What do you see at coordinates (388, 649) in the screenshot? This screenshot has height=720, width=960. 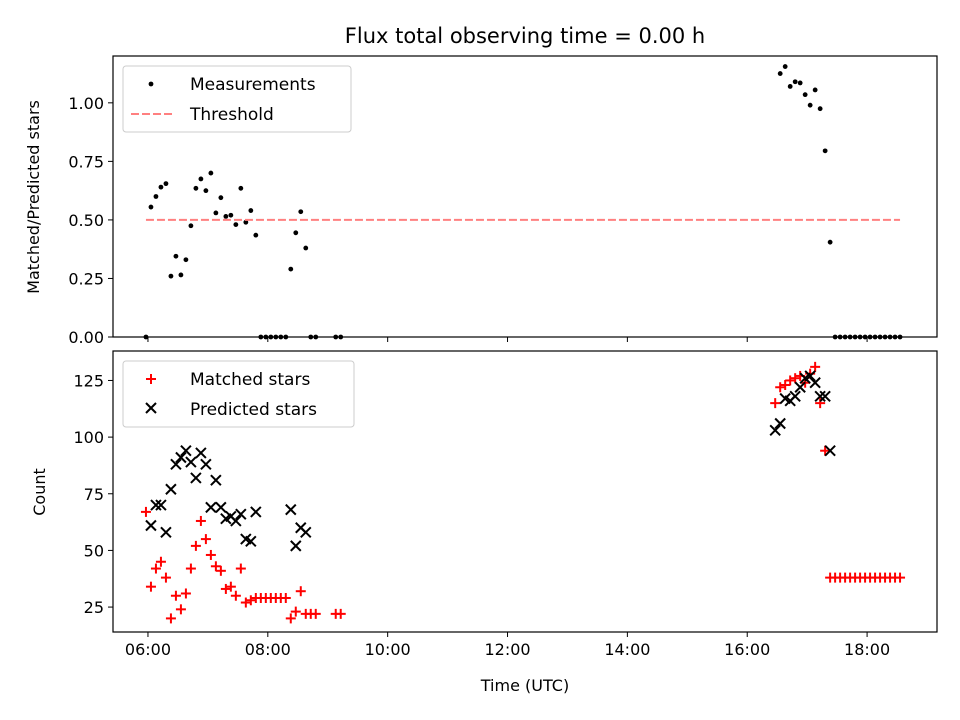 I see `x-tick-label: 10:00` at bounding box center [388, 649].